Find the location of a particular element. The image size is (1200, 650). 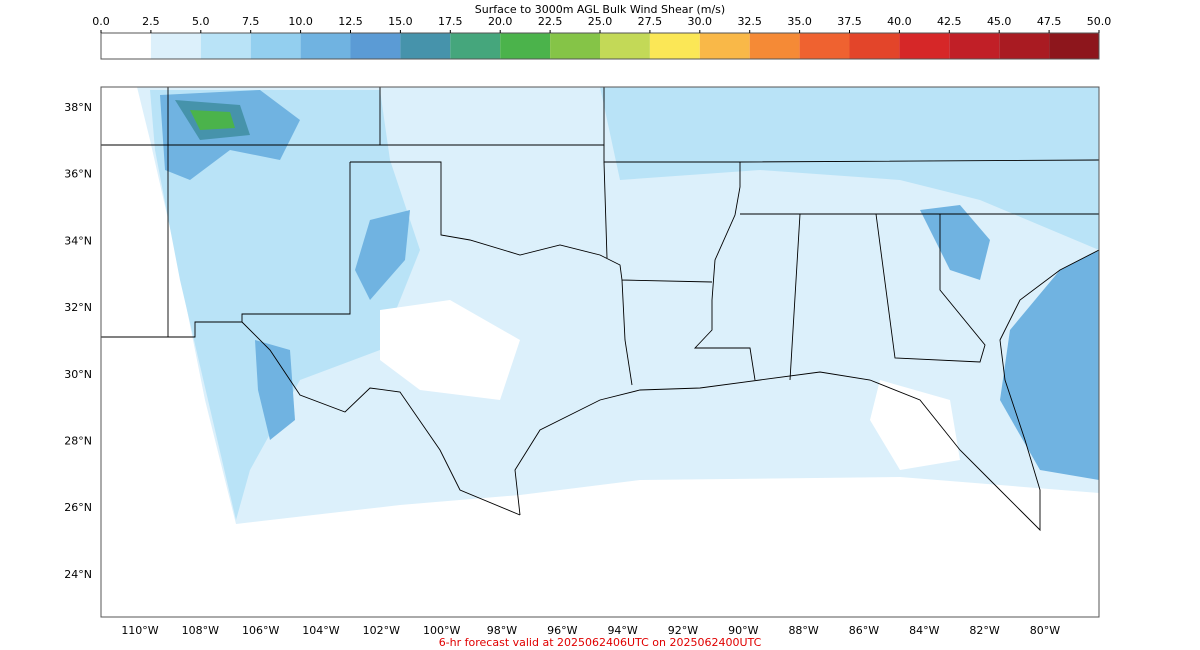

lon-label: 90°W is located at coordinates (743, 630).